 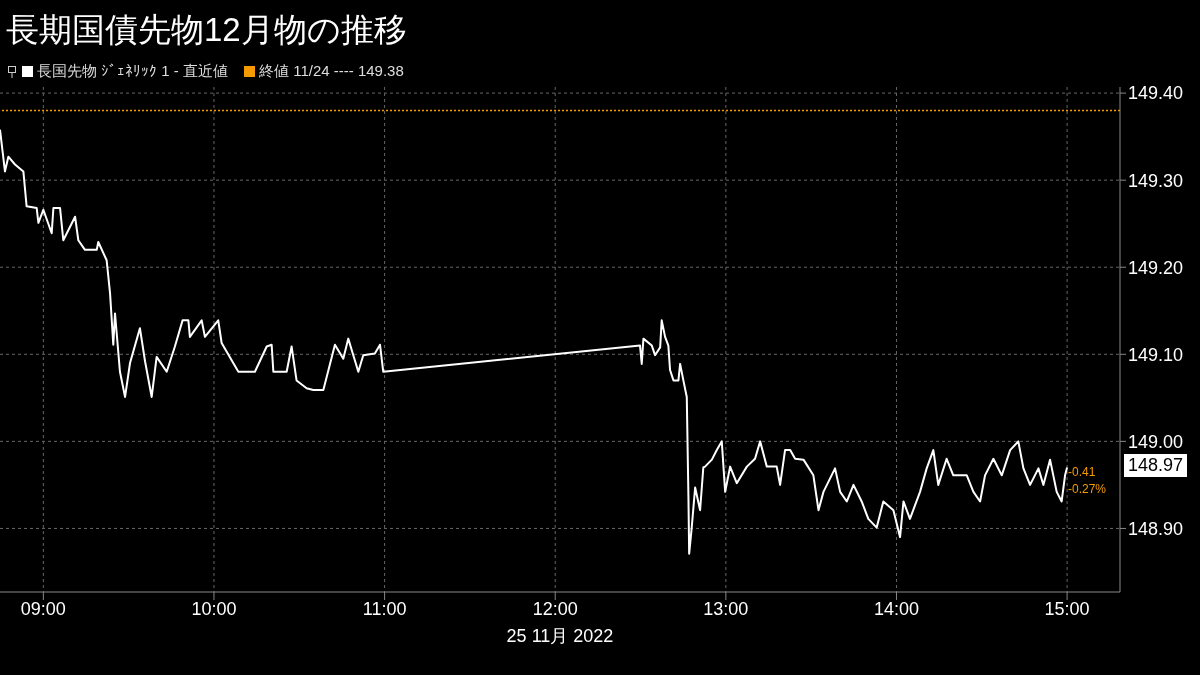 I want to click on chart-title: 長期国債先物12月物の推移, so click(x=206, y=30).